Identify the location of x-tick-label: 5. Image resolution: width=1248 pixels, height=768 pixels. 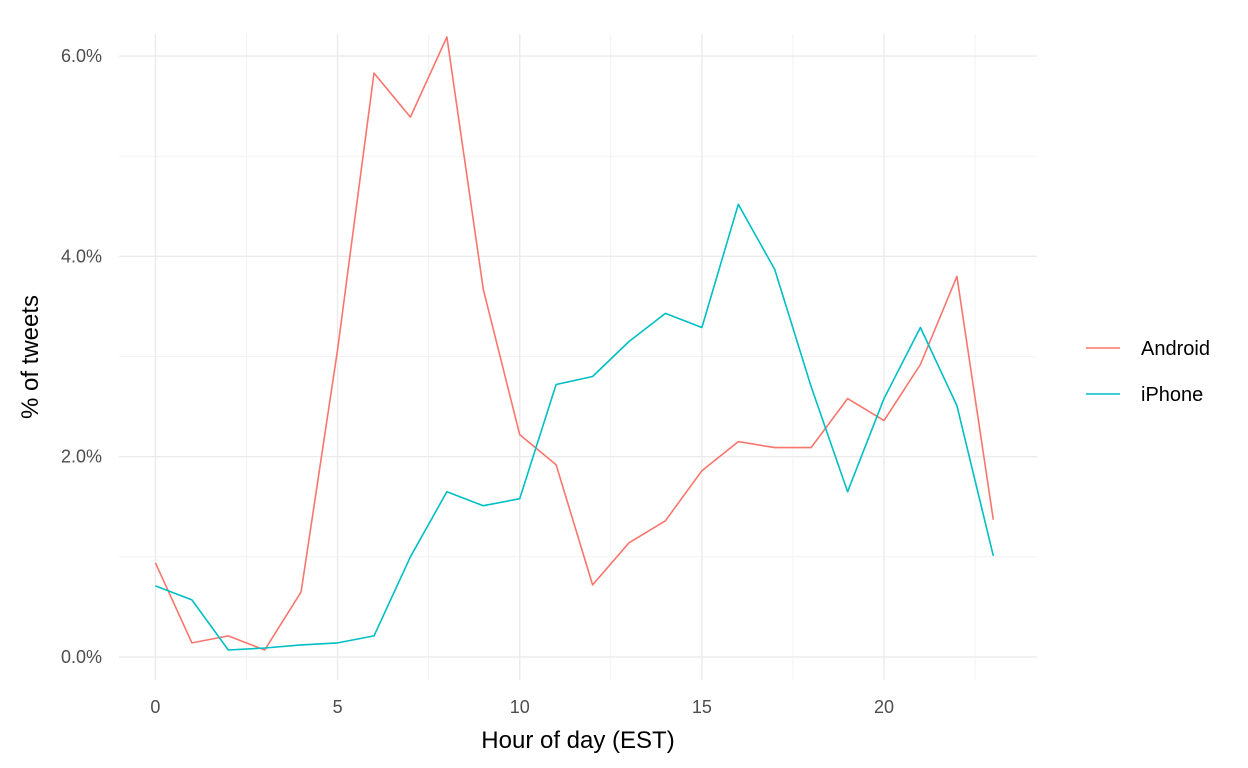
(338, 707).